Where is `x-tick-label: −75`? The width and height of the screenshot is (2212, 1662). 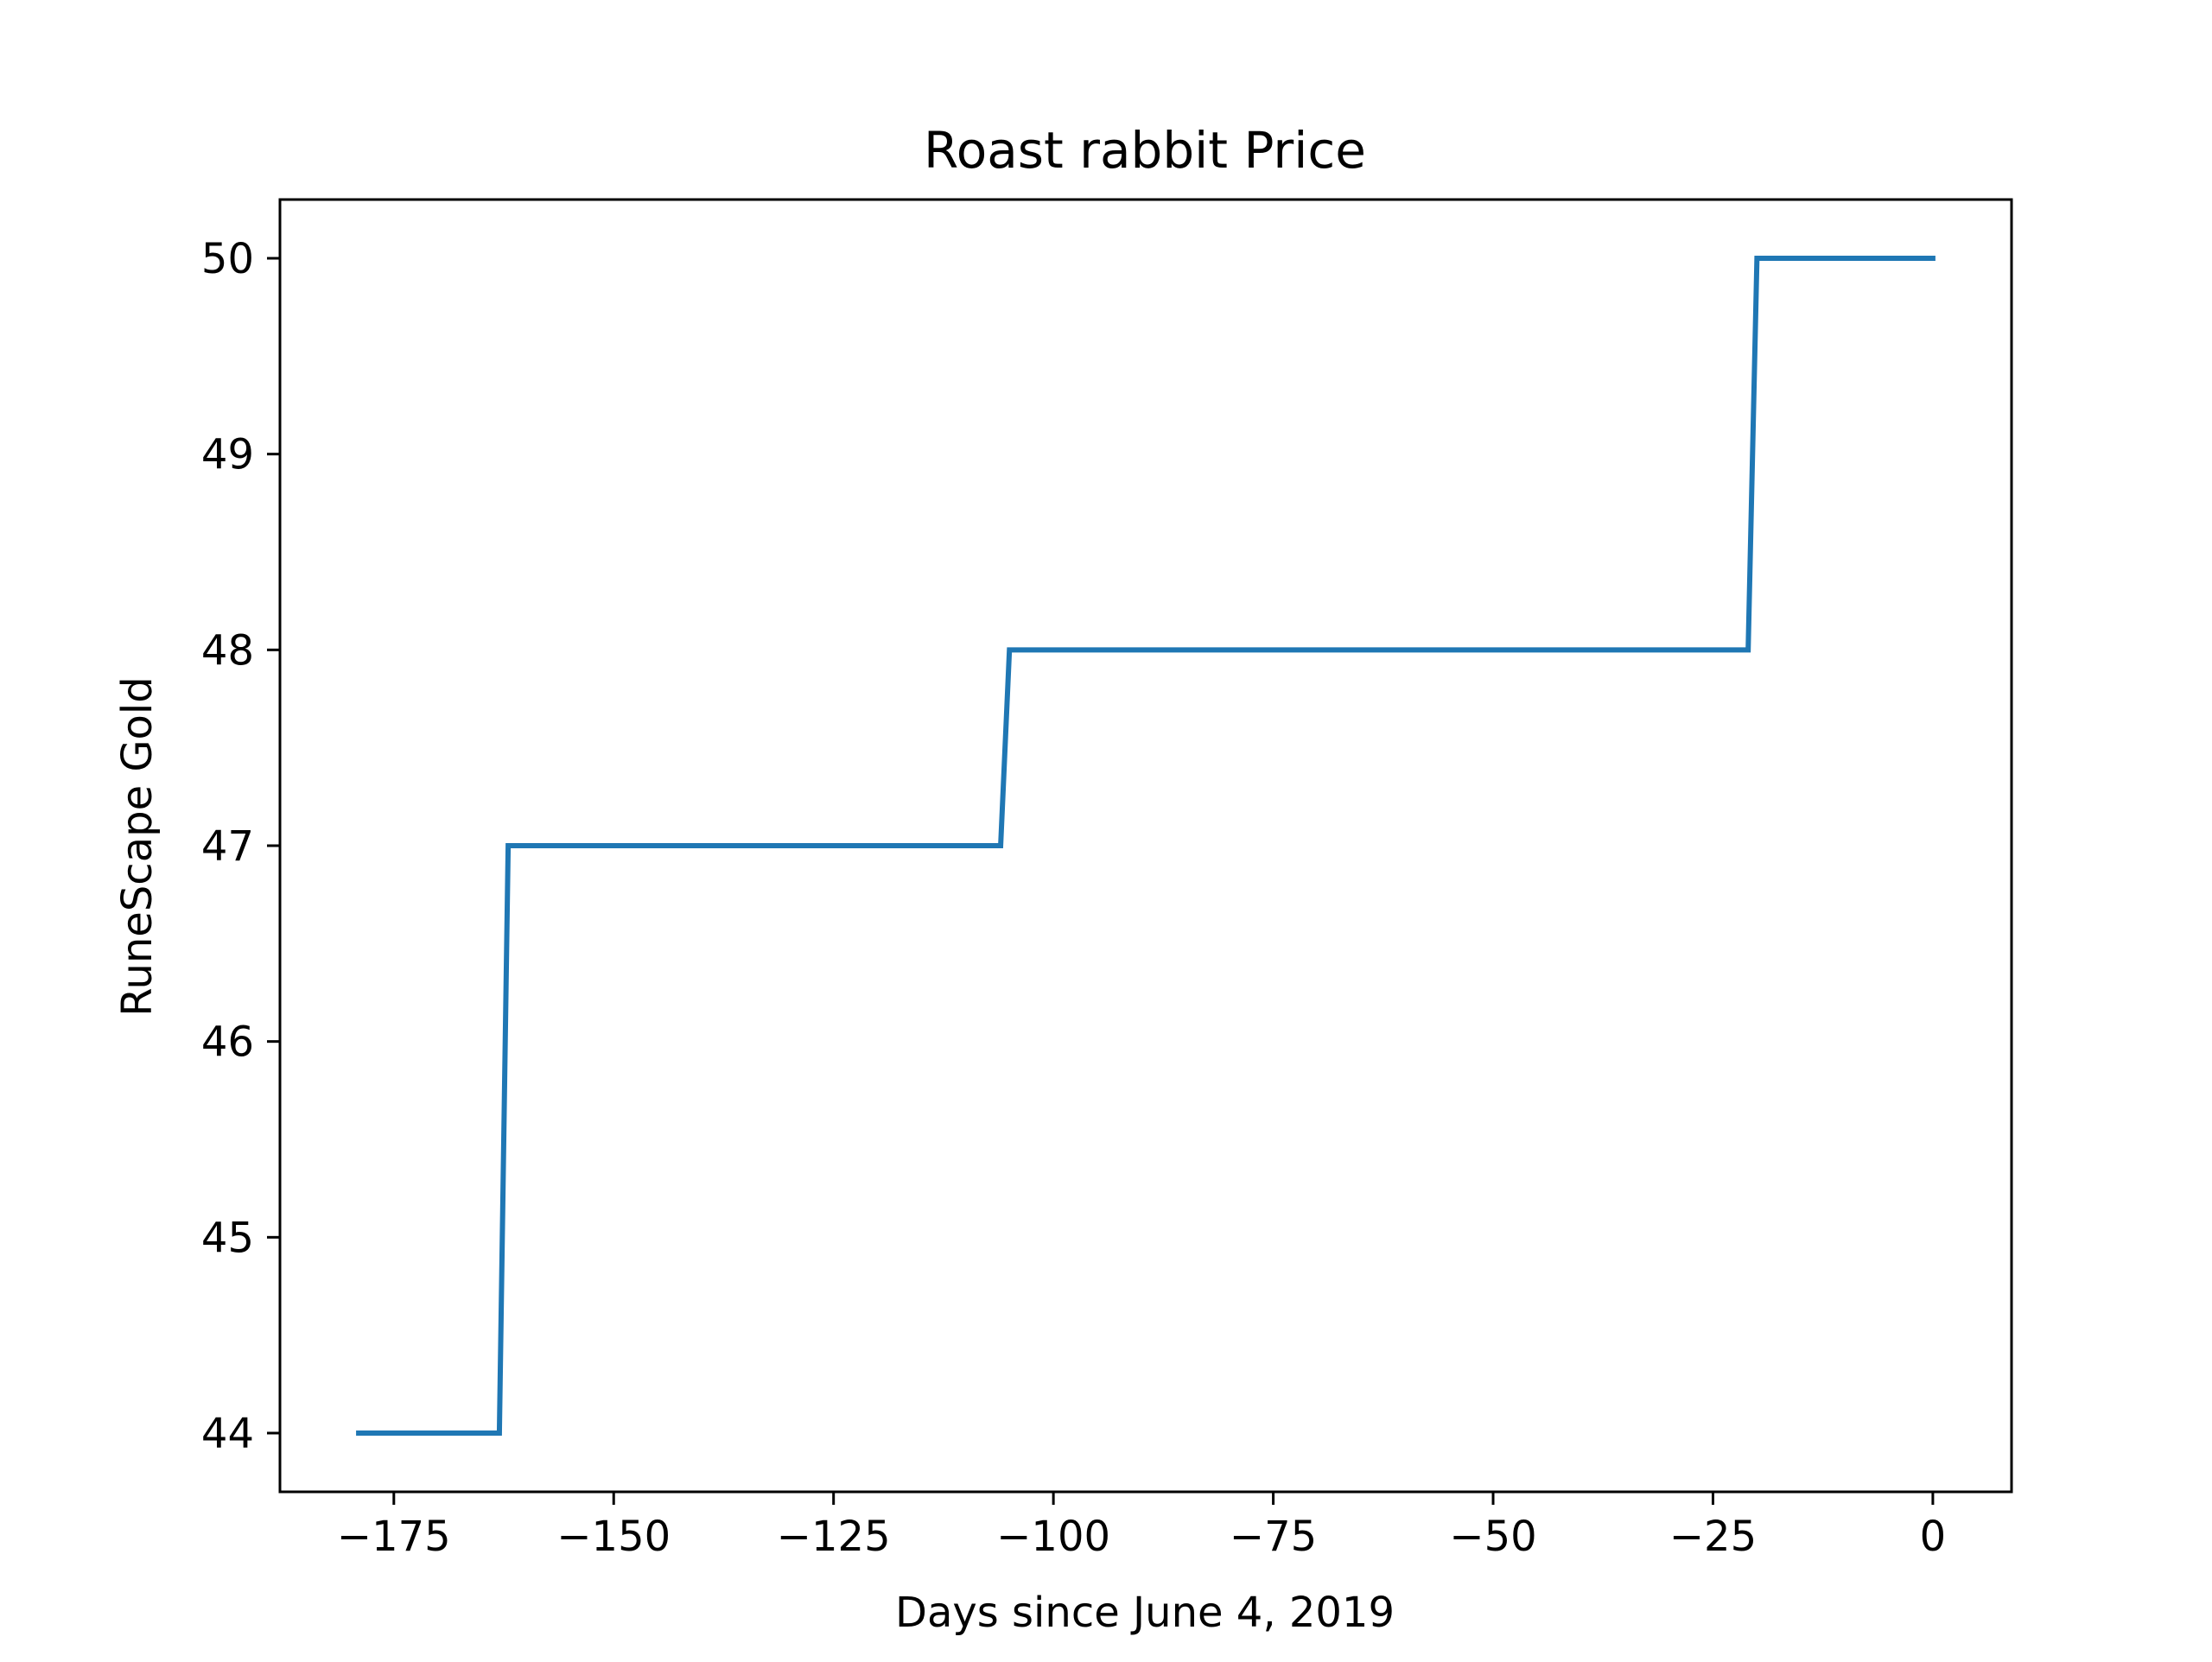
x-tick-label: −75 is located at coordinates (1273, 1537).